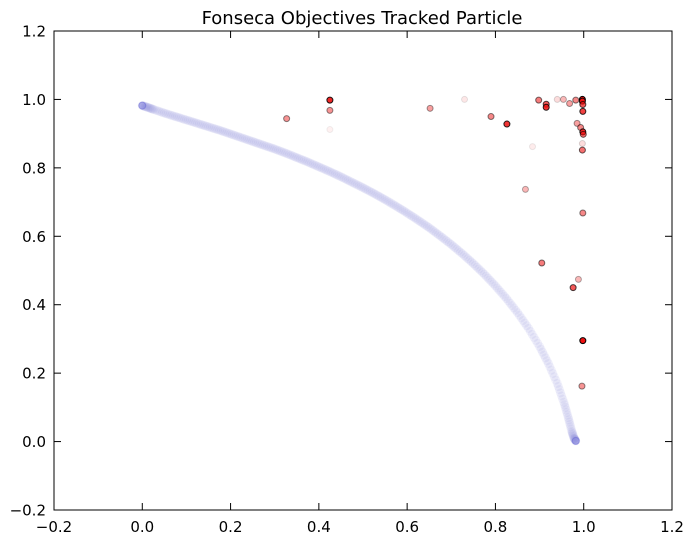  What do you see at coordinates (142, 527) in the screenshot?
I see `x-tick-label: 0.0` at bounding box center [142, 527].